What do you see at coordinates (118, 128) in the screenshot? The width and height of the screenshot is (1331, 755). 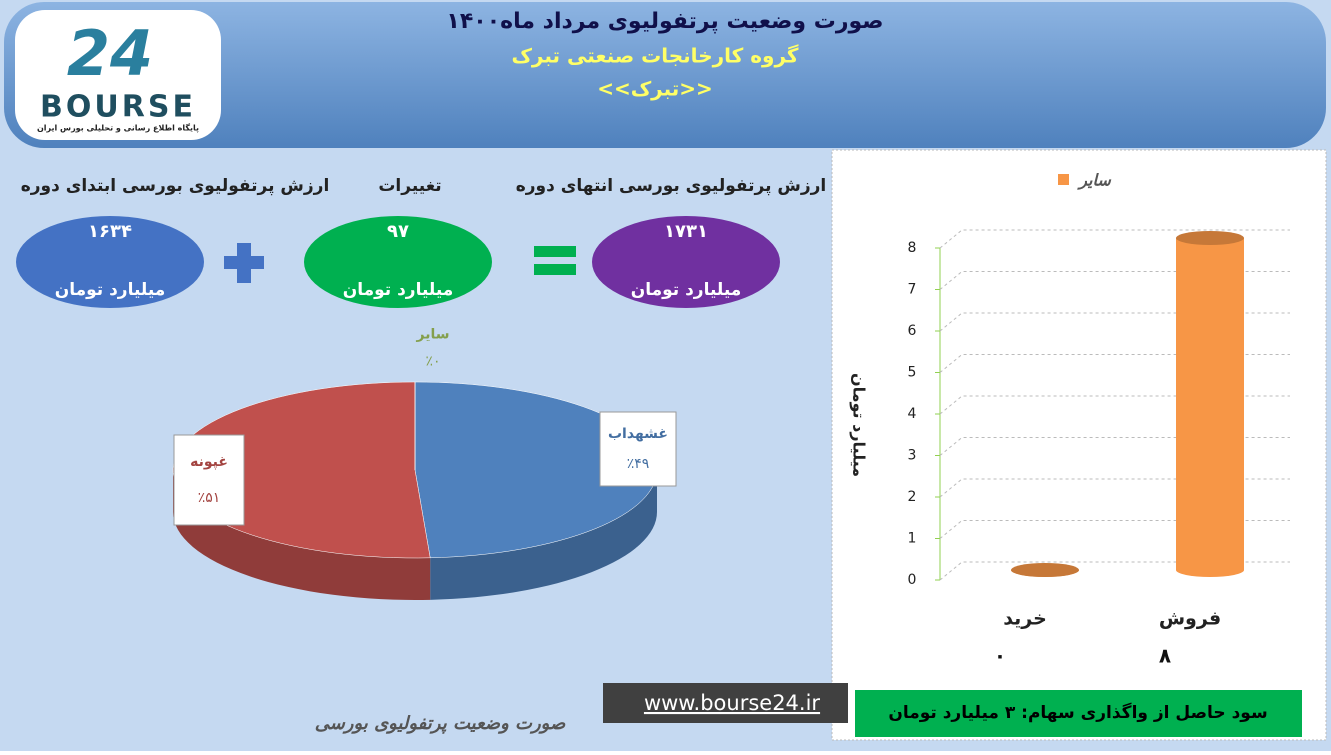 I see `logo-tagline: پایگاه اطلاع رسانی و تحلیلی بورس ایران` at bounding box center [118, 128].